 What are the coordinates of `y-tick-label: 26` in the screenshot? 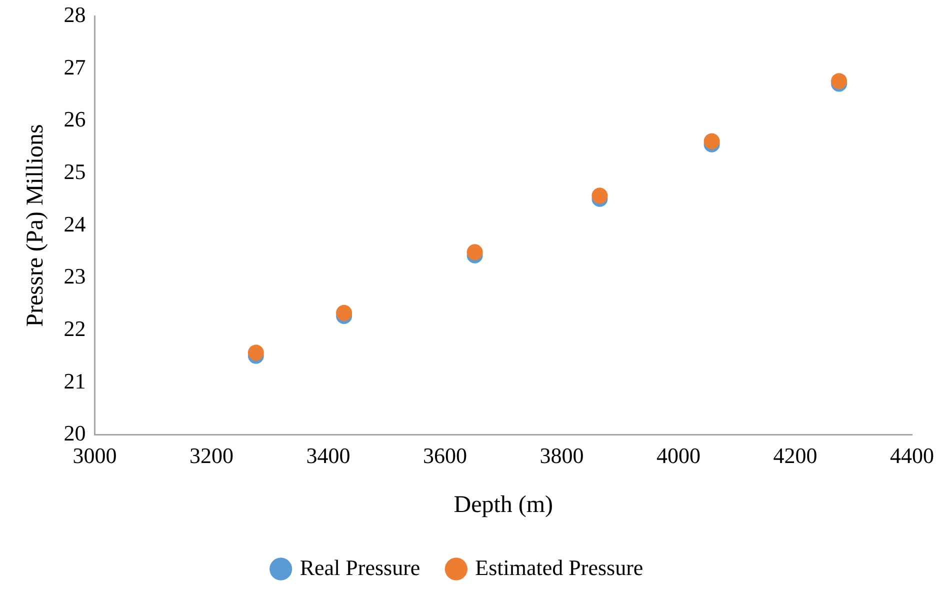 It's located at (75, 119).